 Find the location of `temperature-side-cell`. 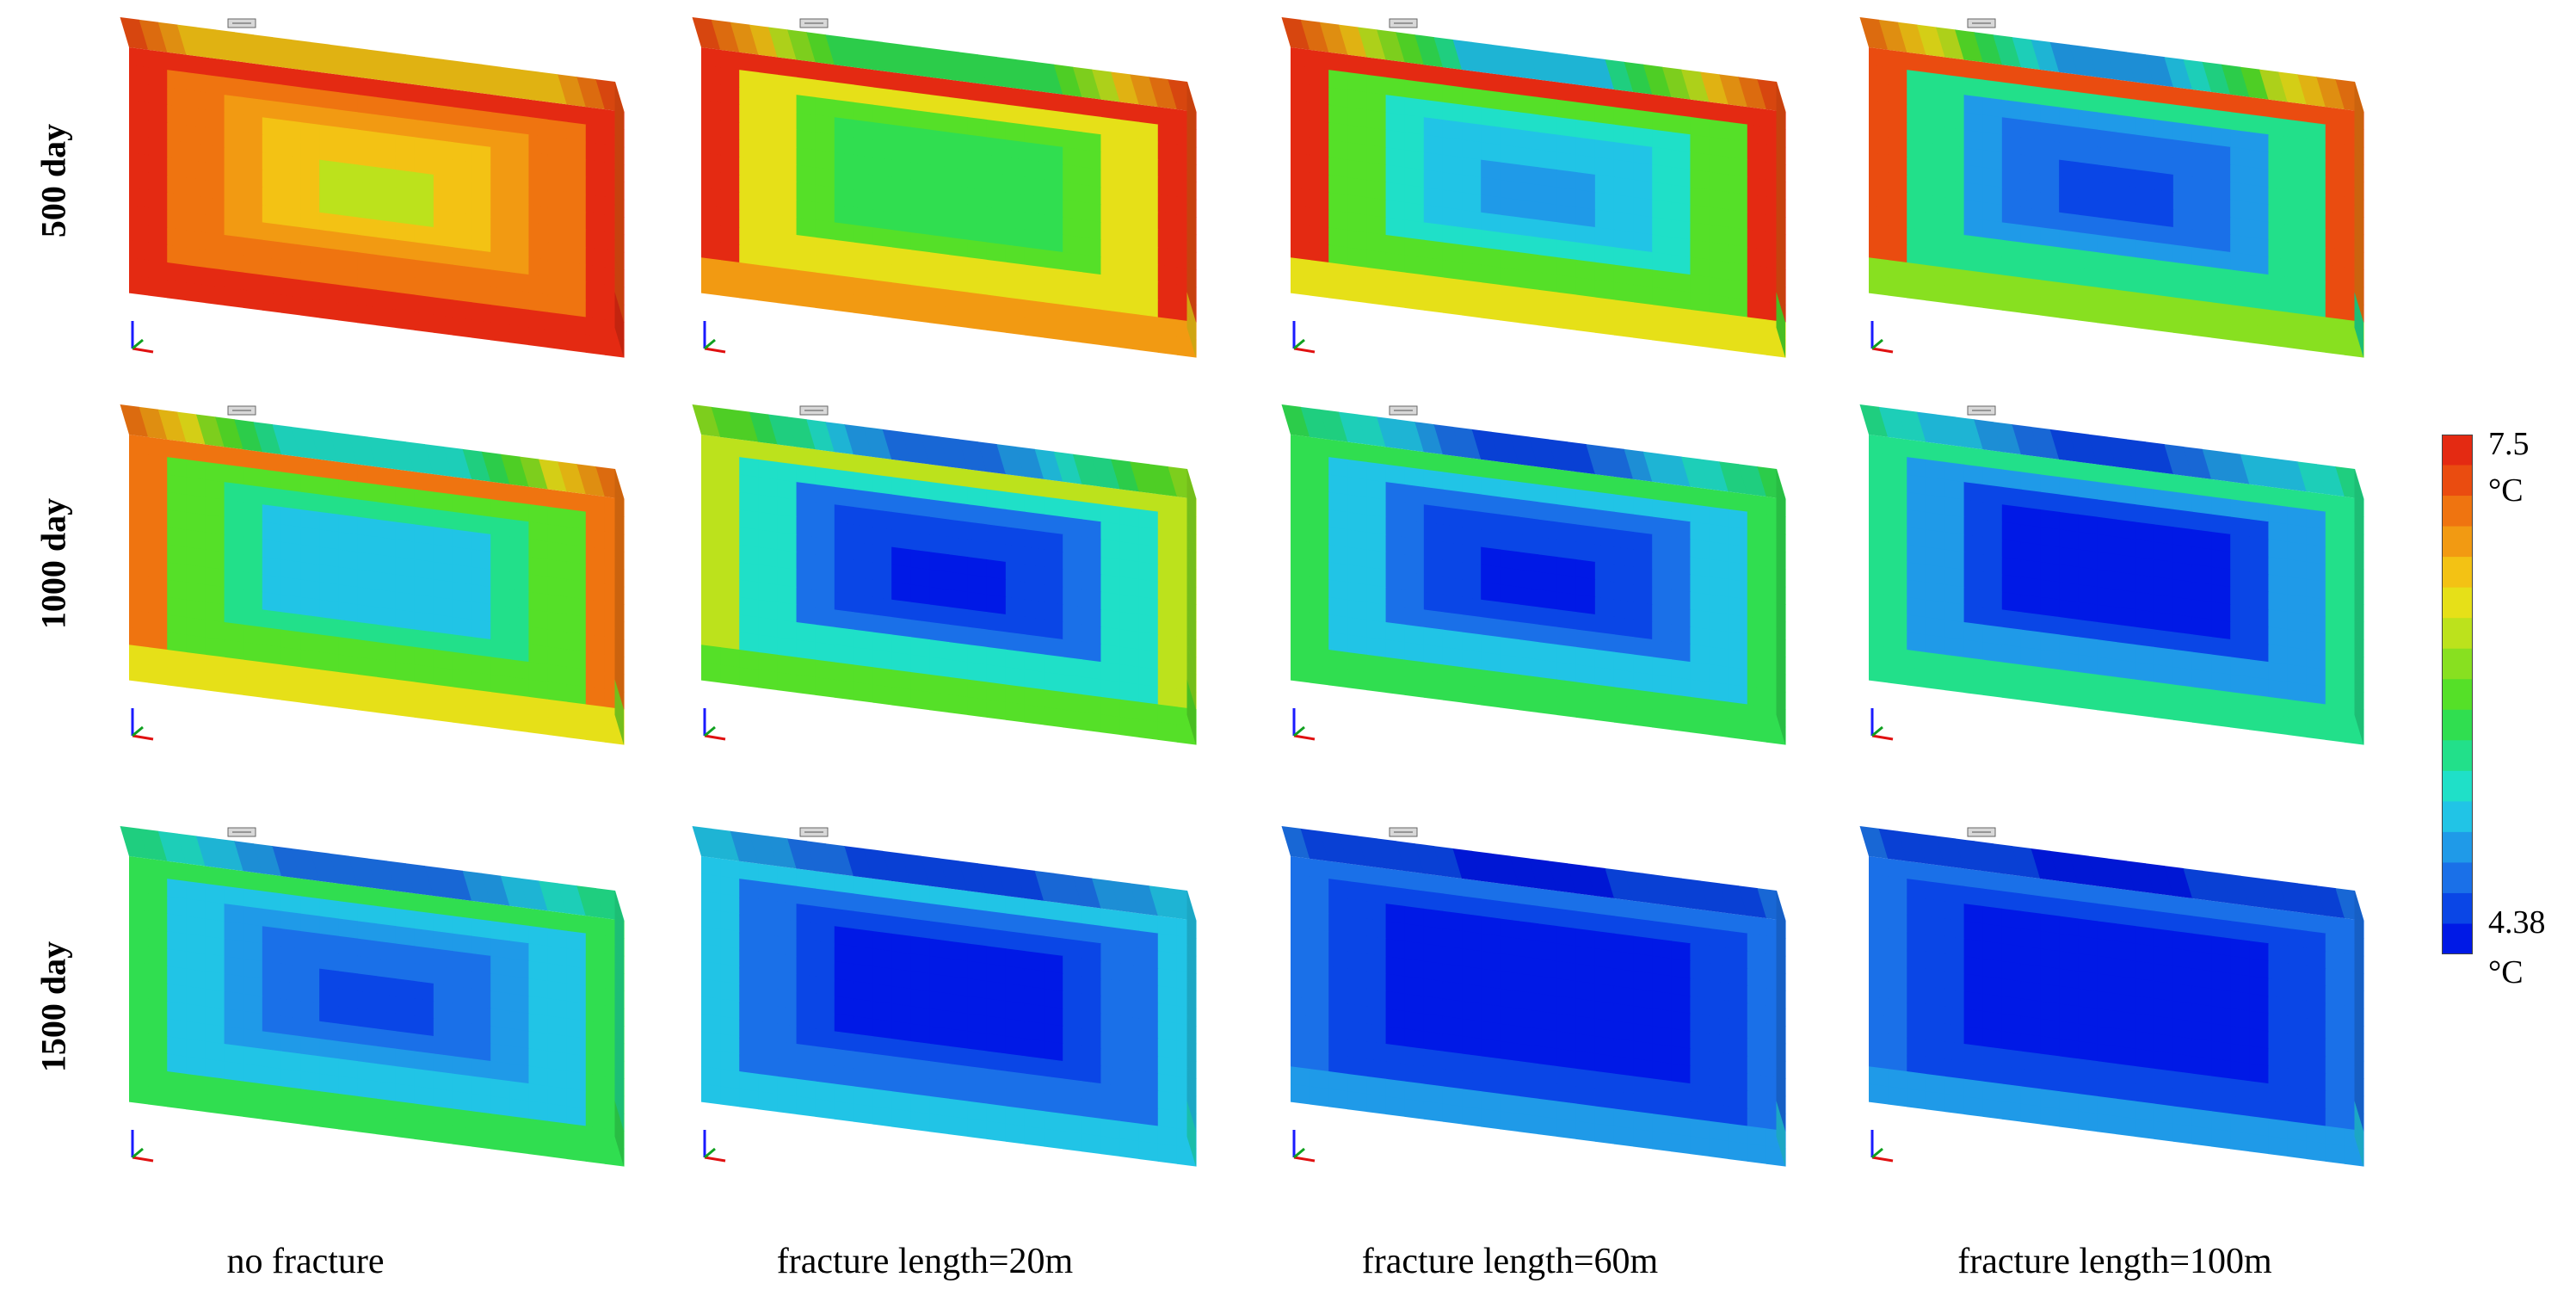

temperature-side-cell is located at coordinates (1191, 1037).